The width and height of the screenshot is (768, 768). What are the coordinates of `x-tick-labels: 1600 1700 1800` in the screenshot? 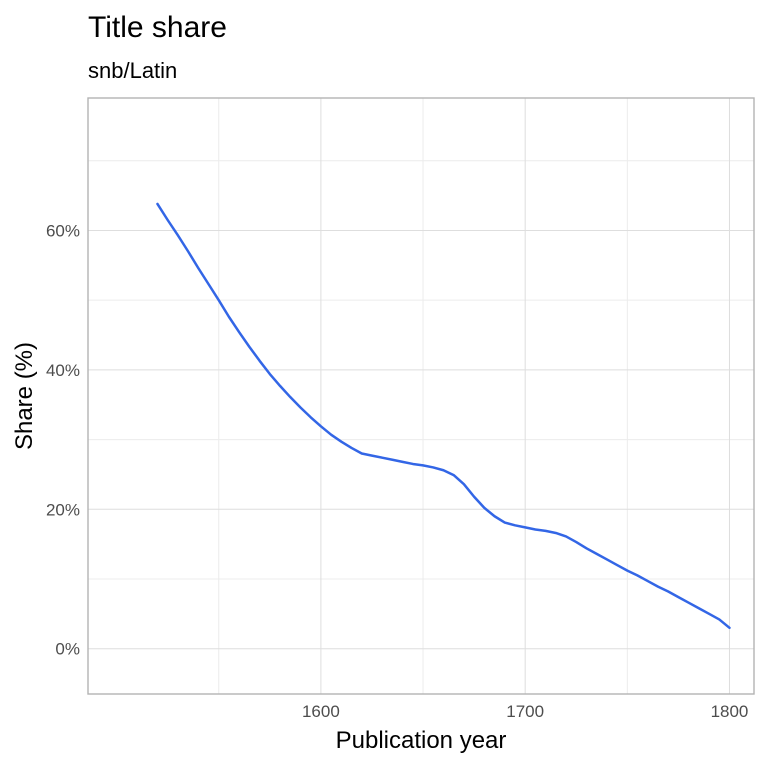 It's located at (525, 711).